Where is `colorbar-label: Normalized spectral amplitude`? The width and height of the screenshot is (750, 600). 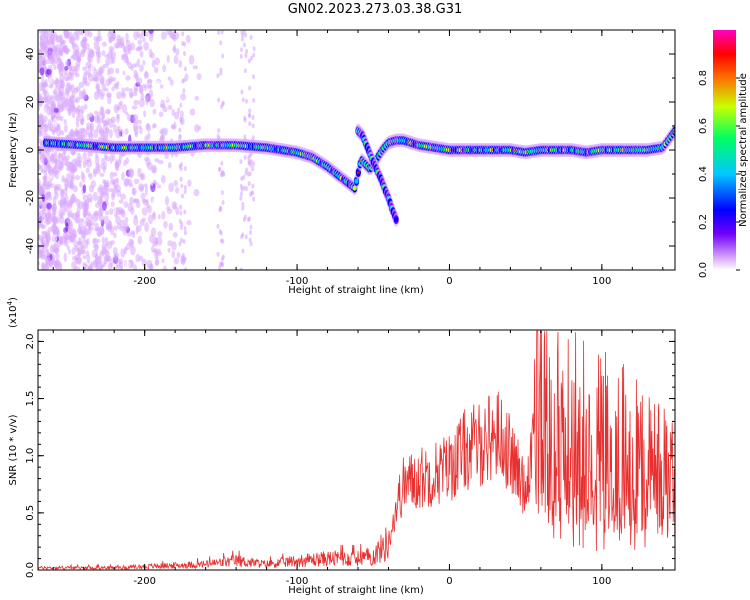
colorbar-label: Normalized spectral amplitude is located at coordinates (743, 150).